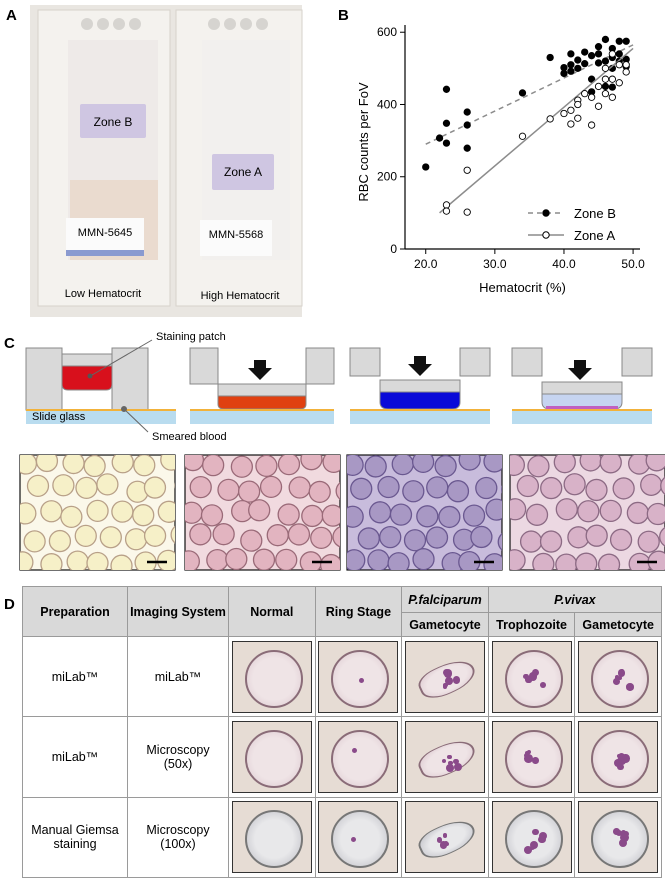 The image size is (665, 880). I want to click on header-cell: Gametocyte, so click(445, 624).